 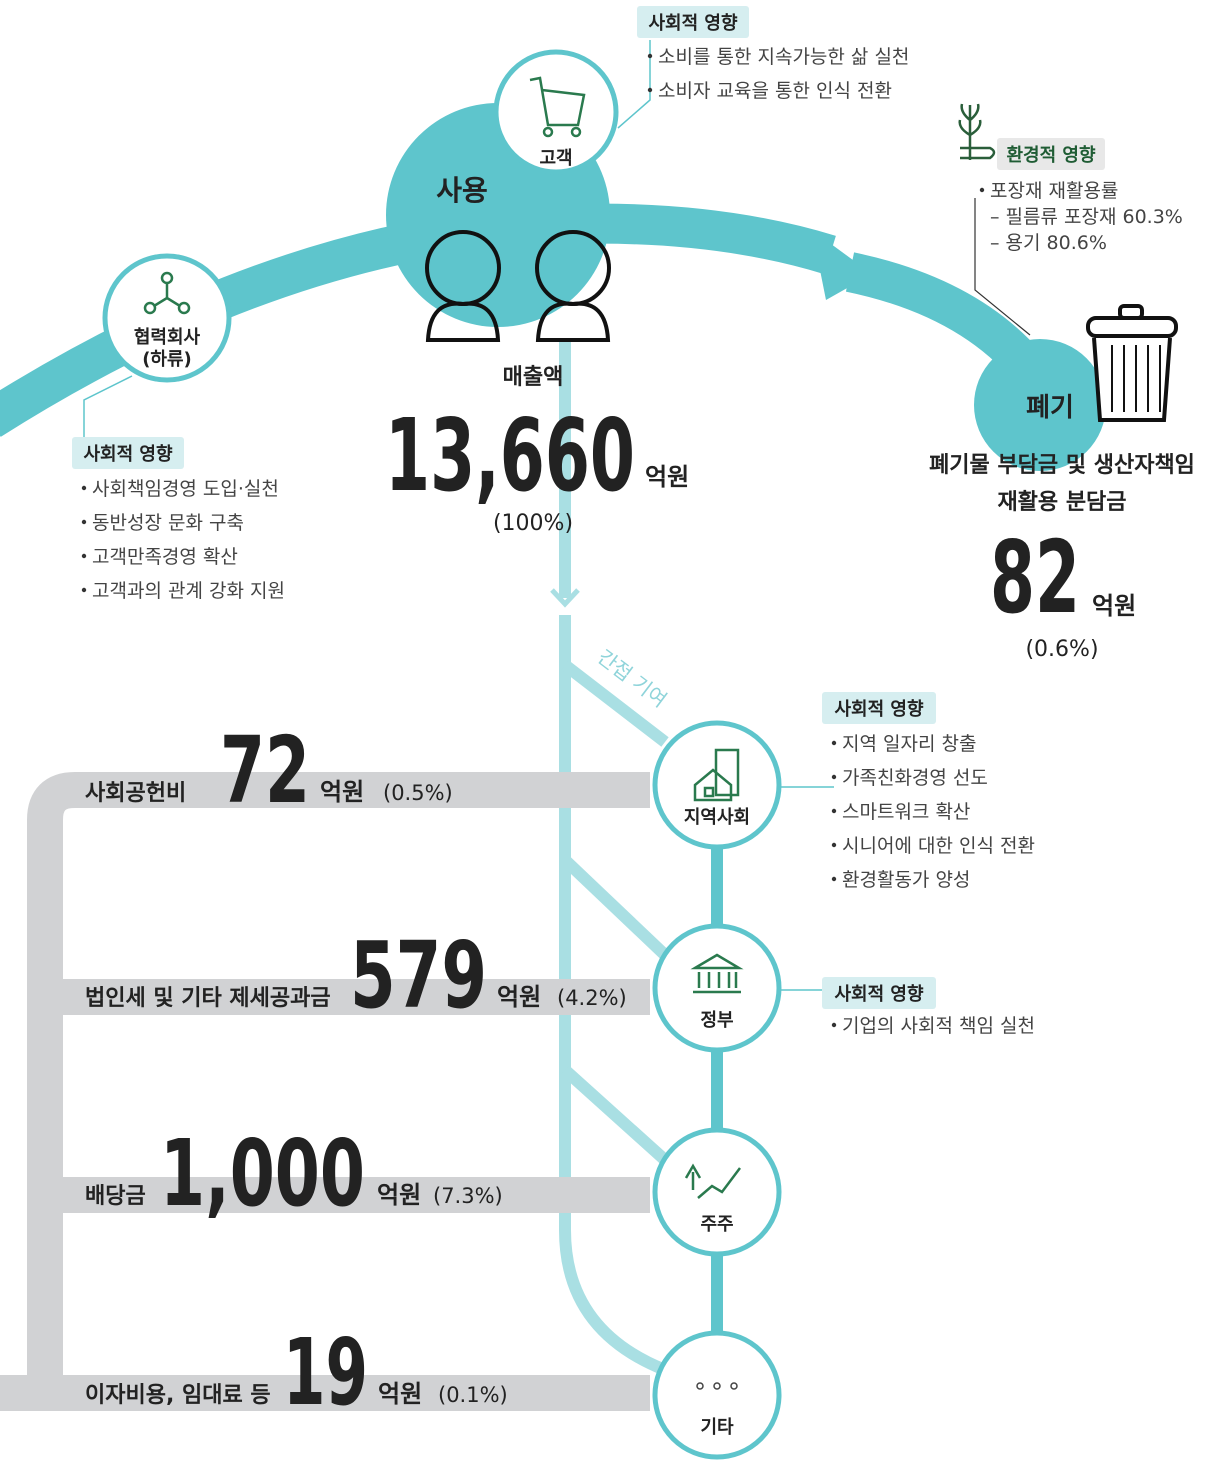 What do you see at coordinates (1132, 363) in the screenshot?
I see `trash-icon` at bounding box center [1132, 363].